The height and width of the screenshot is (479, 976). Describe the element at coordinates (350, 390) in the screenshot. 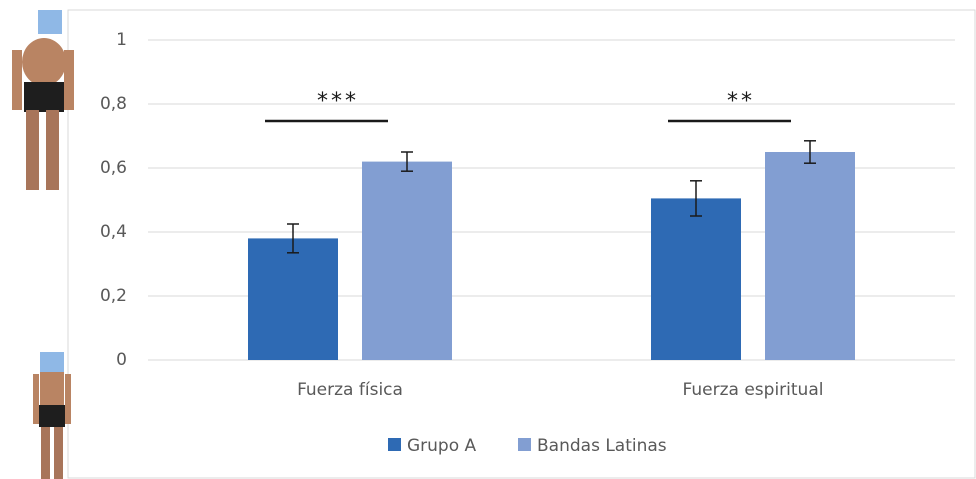

I see `x-tick-label: Fuerza física` at that location.